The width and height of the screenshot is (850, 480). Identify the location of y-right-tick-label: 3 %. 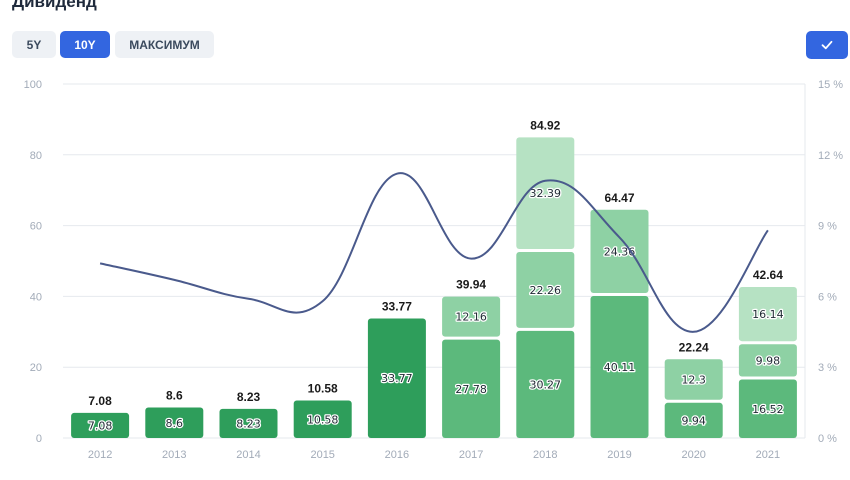
(827, 368).